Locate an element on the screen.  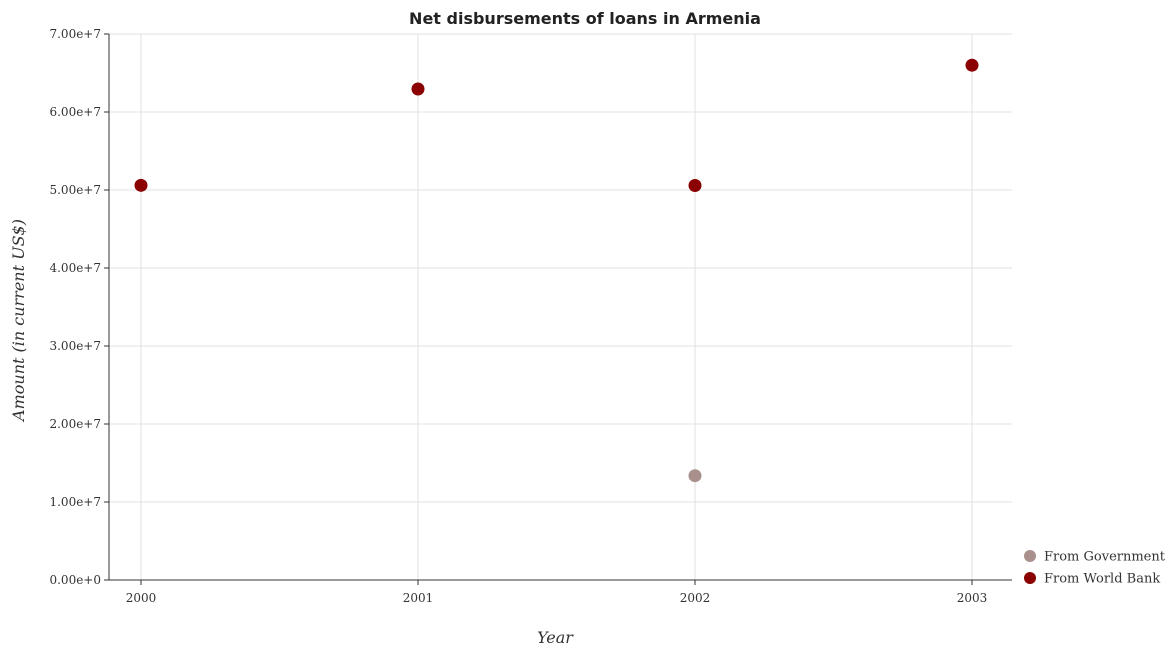
x-axis-label: Year is located at coordinates (555, 637).